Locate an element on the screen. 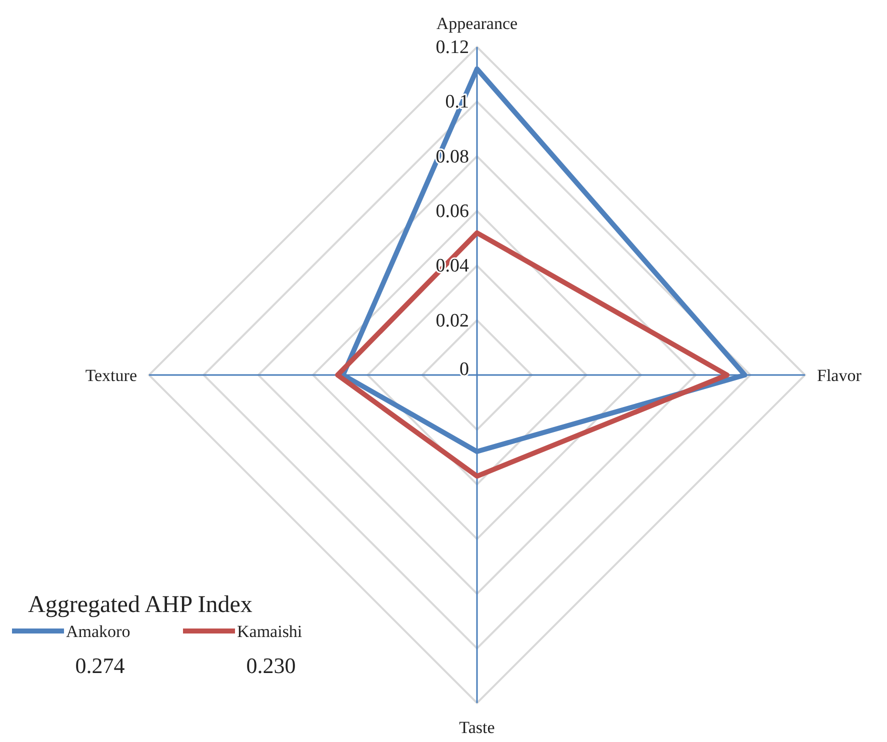 The height and width of the screenshot is (742, 887). spoke-label: Taste is located at coordinates (477, 727).